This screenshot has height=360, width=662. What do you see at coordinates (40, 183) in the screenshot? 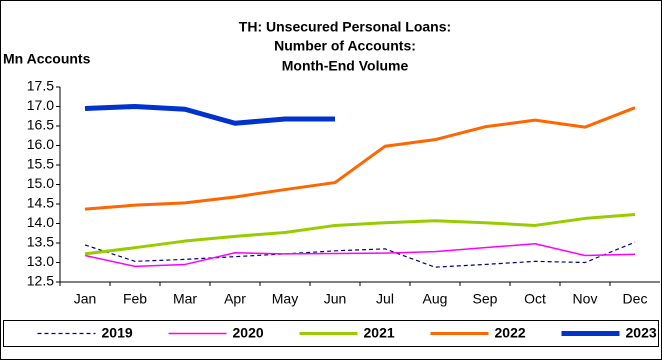
I see `y-tick-label: 15.0` at bounding box center [40, 183].